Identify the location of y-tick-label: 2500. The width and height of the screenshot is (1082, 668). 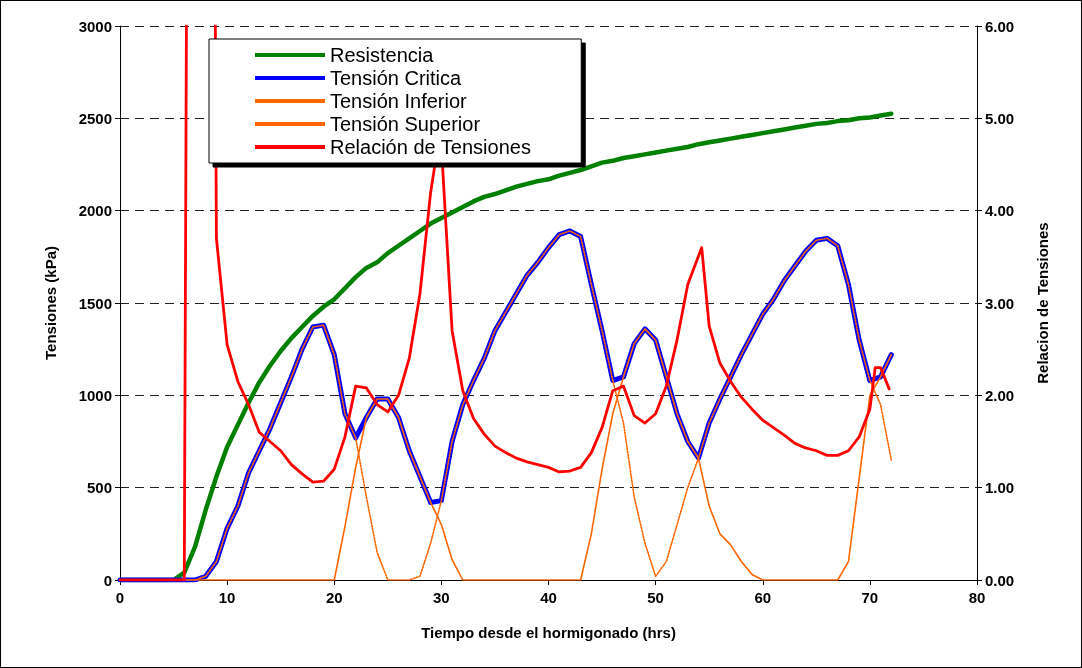
(95, 118).